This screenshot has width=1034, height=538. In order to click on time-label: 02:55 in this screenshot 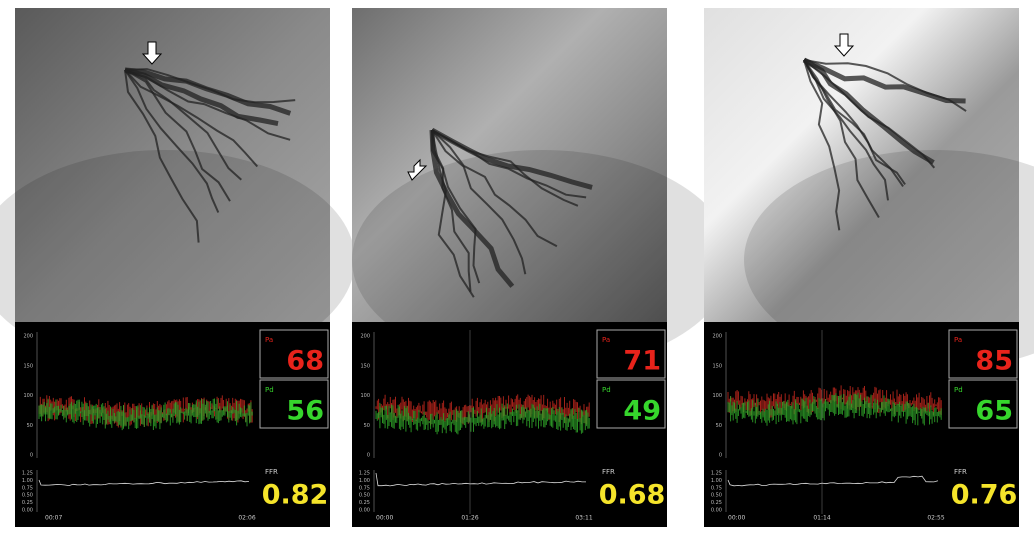, I will do `click(935, 518)`.